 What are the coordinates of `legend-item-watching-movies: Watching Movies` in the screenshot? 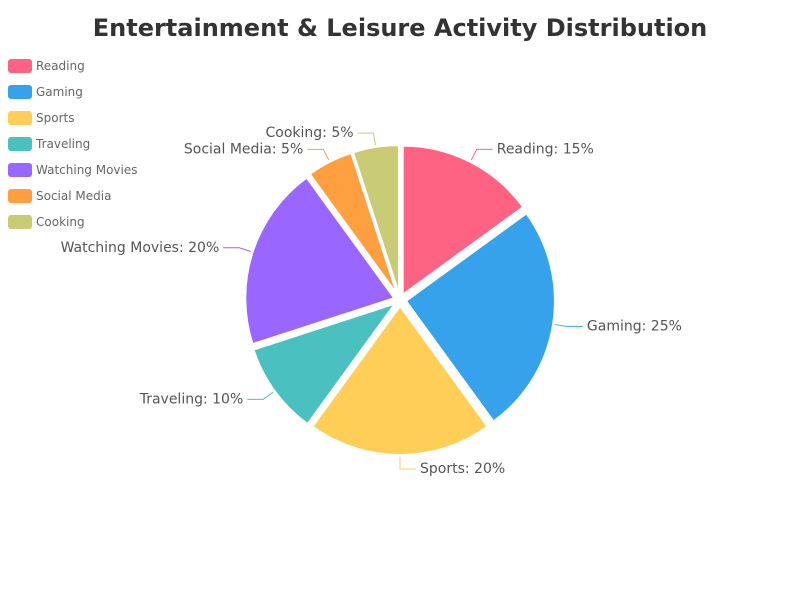 It's located at (73, 170).